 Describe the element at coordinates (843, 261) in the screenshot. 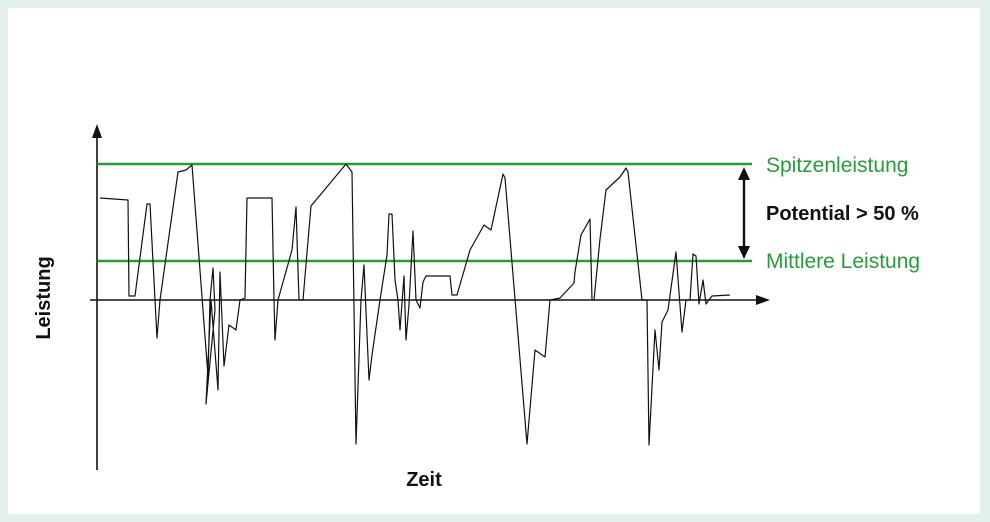

I see `average-label: Mittlere Leistung` at that location.